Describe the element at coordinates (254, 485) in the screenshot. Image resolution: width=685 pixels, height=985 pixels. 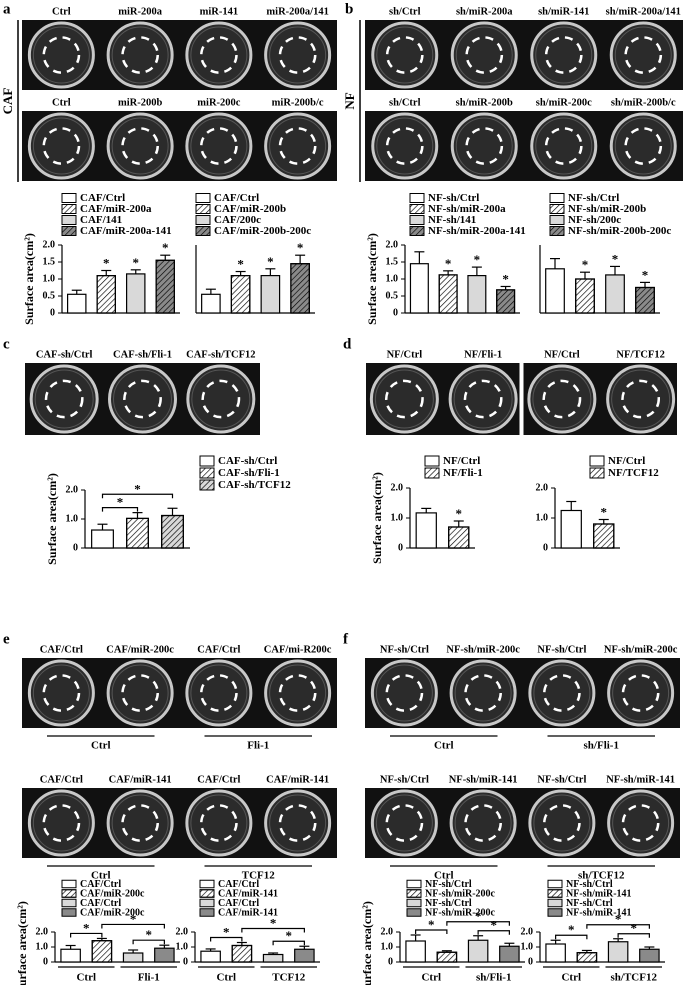
I see `legend-label: CAF-sh/TCF12` at that location.